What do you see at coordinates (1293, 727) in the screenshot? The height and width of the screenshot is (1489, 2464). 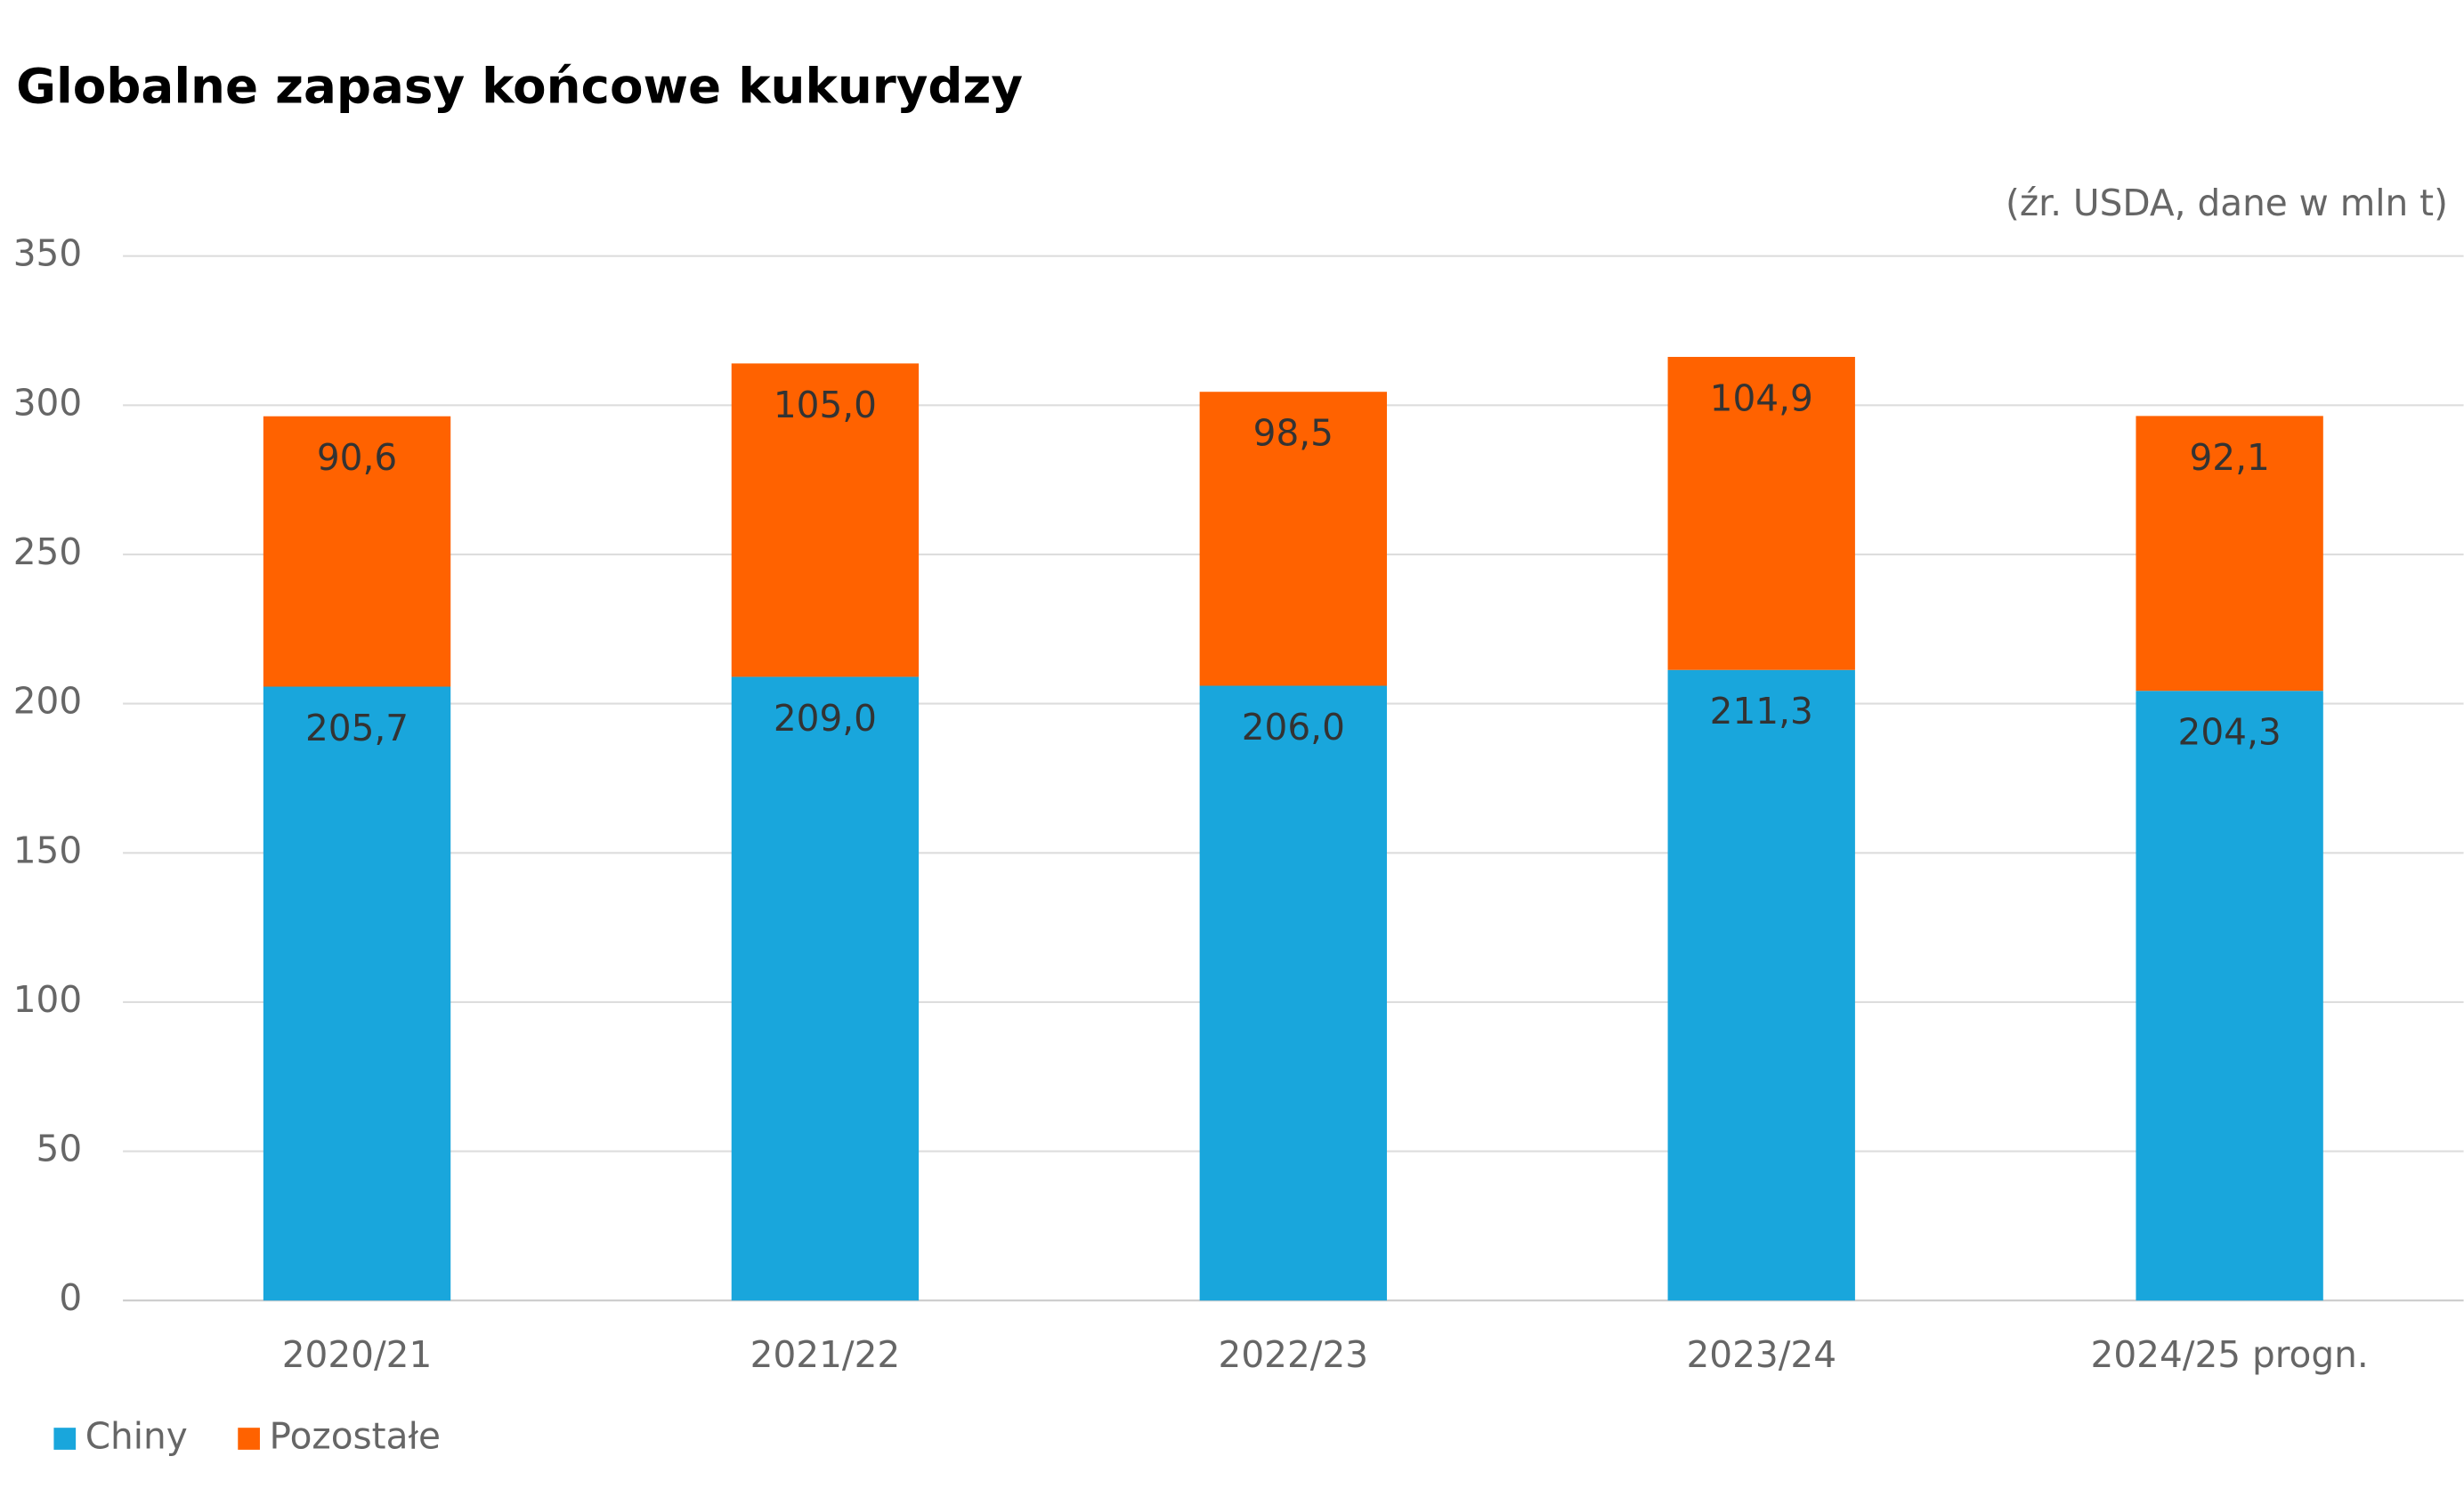 I see `data-label: 206,0` at bounding box center [1293, 727].